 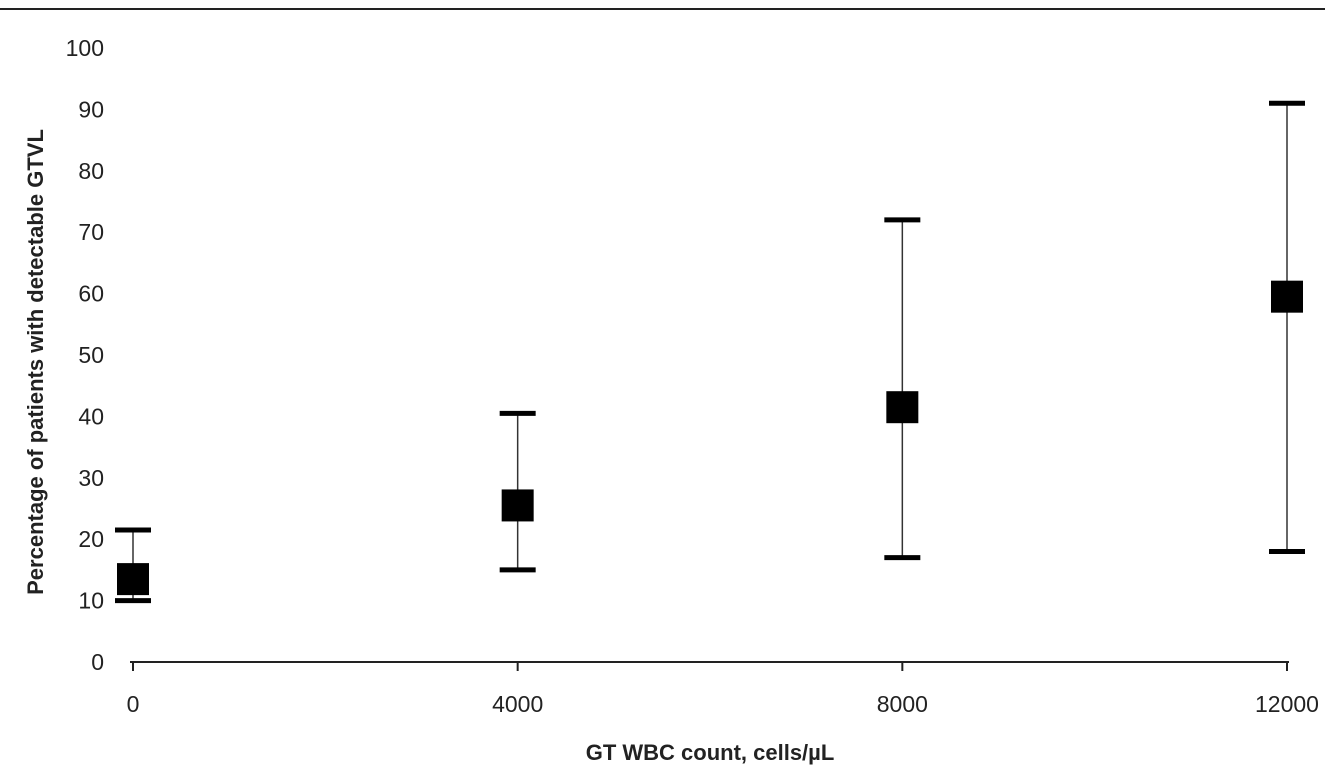 I want to click on x-tick-label: 4000, so click(x=517, y=704).